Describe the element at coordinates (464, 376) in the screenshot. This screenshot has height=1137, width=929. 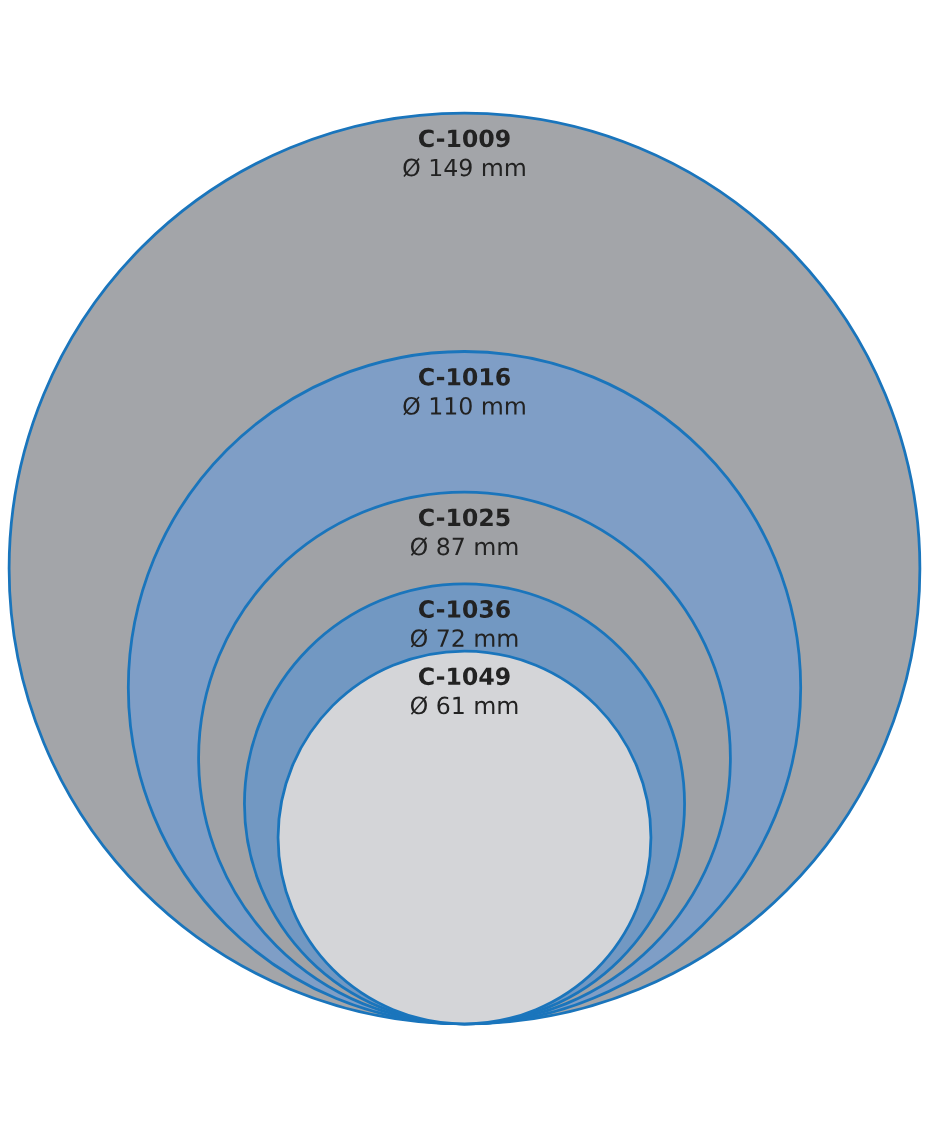
I see `category-label: C-1016` at that location.